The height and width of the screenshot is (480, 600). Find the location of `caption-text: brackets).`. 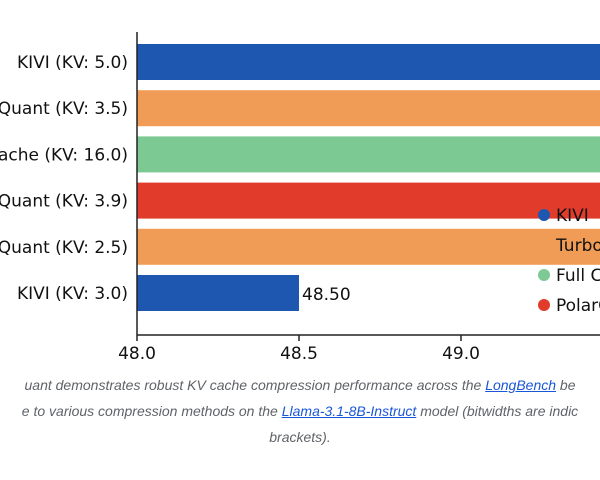

caption-text: brackets). is located at coordinates (300, 437).